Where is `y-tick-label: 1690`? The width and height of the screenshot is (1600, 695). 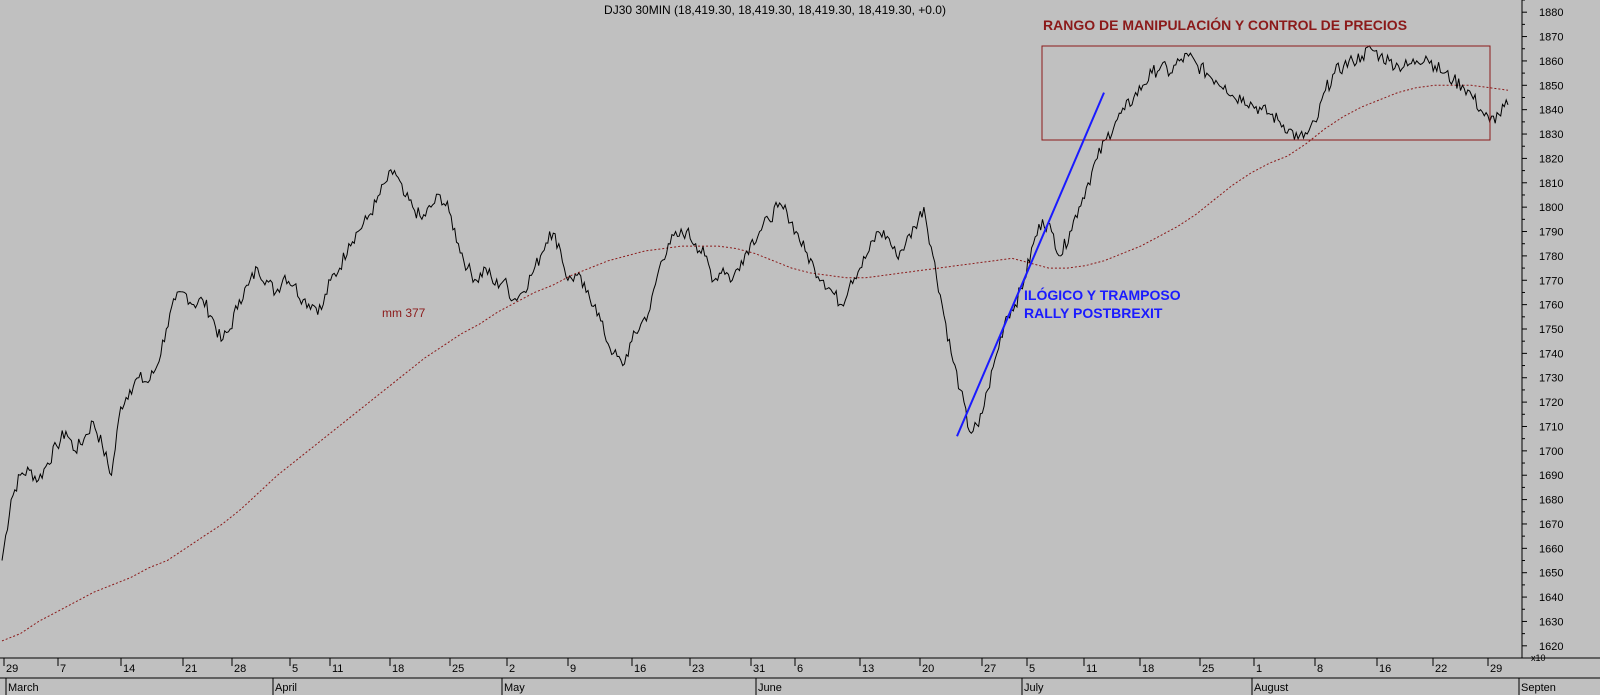 y-tick-label: 1690 is located at coordinates (1551, 476).